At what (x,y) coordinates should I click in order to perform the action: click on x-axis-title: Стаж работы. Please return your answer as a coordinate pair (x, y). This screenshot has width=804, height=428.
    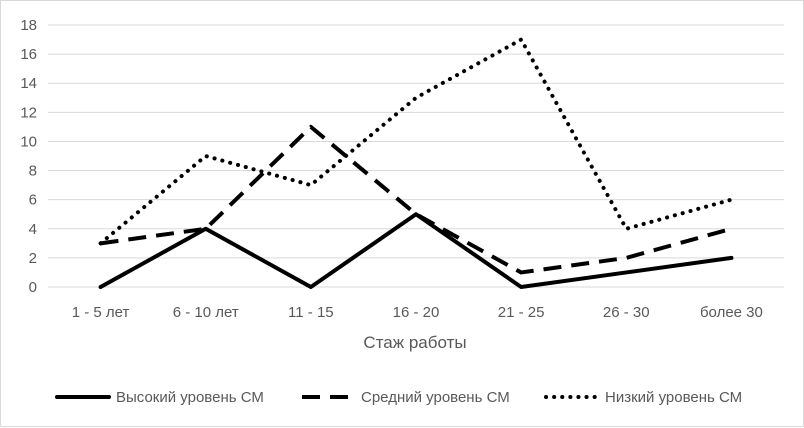
    Looking at the image, I should click on (414, 342).